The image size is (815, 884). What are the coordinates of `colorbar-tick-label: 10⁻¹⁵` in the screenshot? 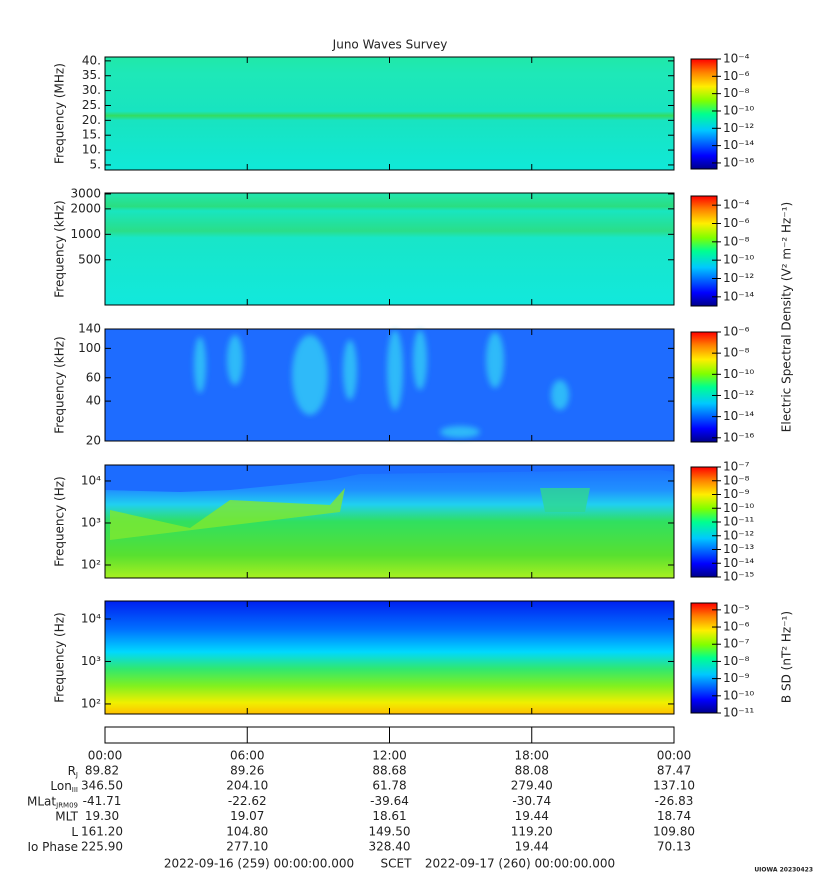 It's located at (738, 577).